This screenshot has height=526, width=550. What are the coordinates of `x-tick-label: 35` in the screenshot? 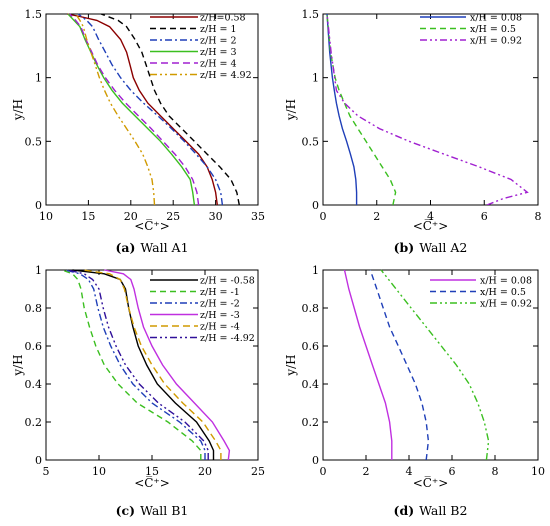 It's located at (258, 216).